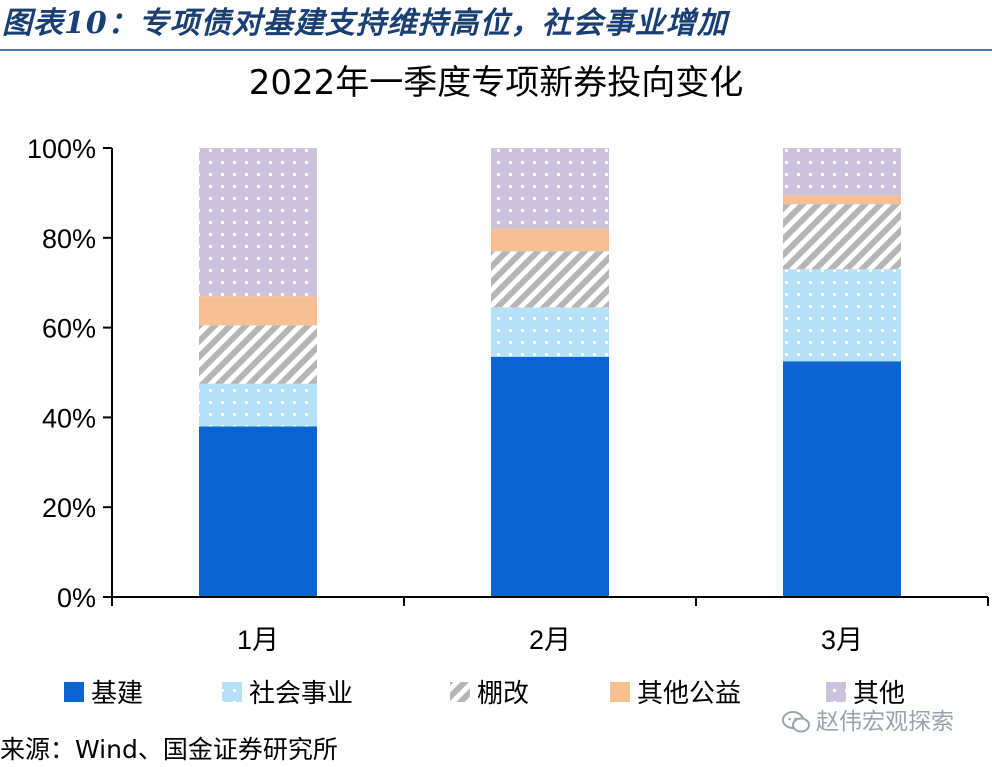  I want to click on y-tick-label: 20%, so click(69, 508).